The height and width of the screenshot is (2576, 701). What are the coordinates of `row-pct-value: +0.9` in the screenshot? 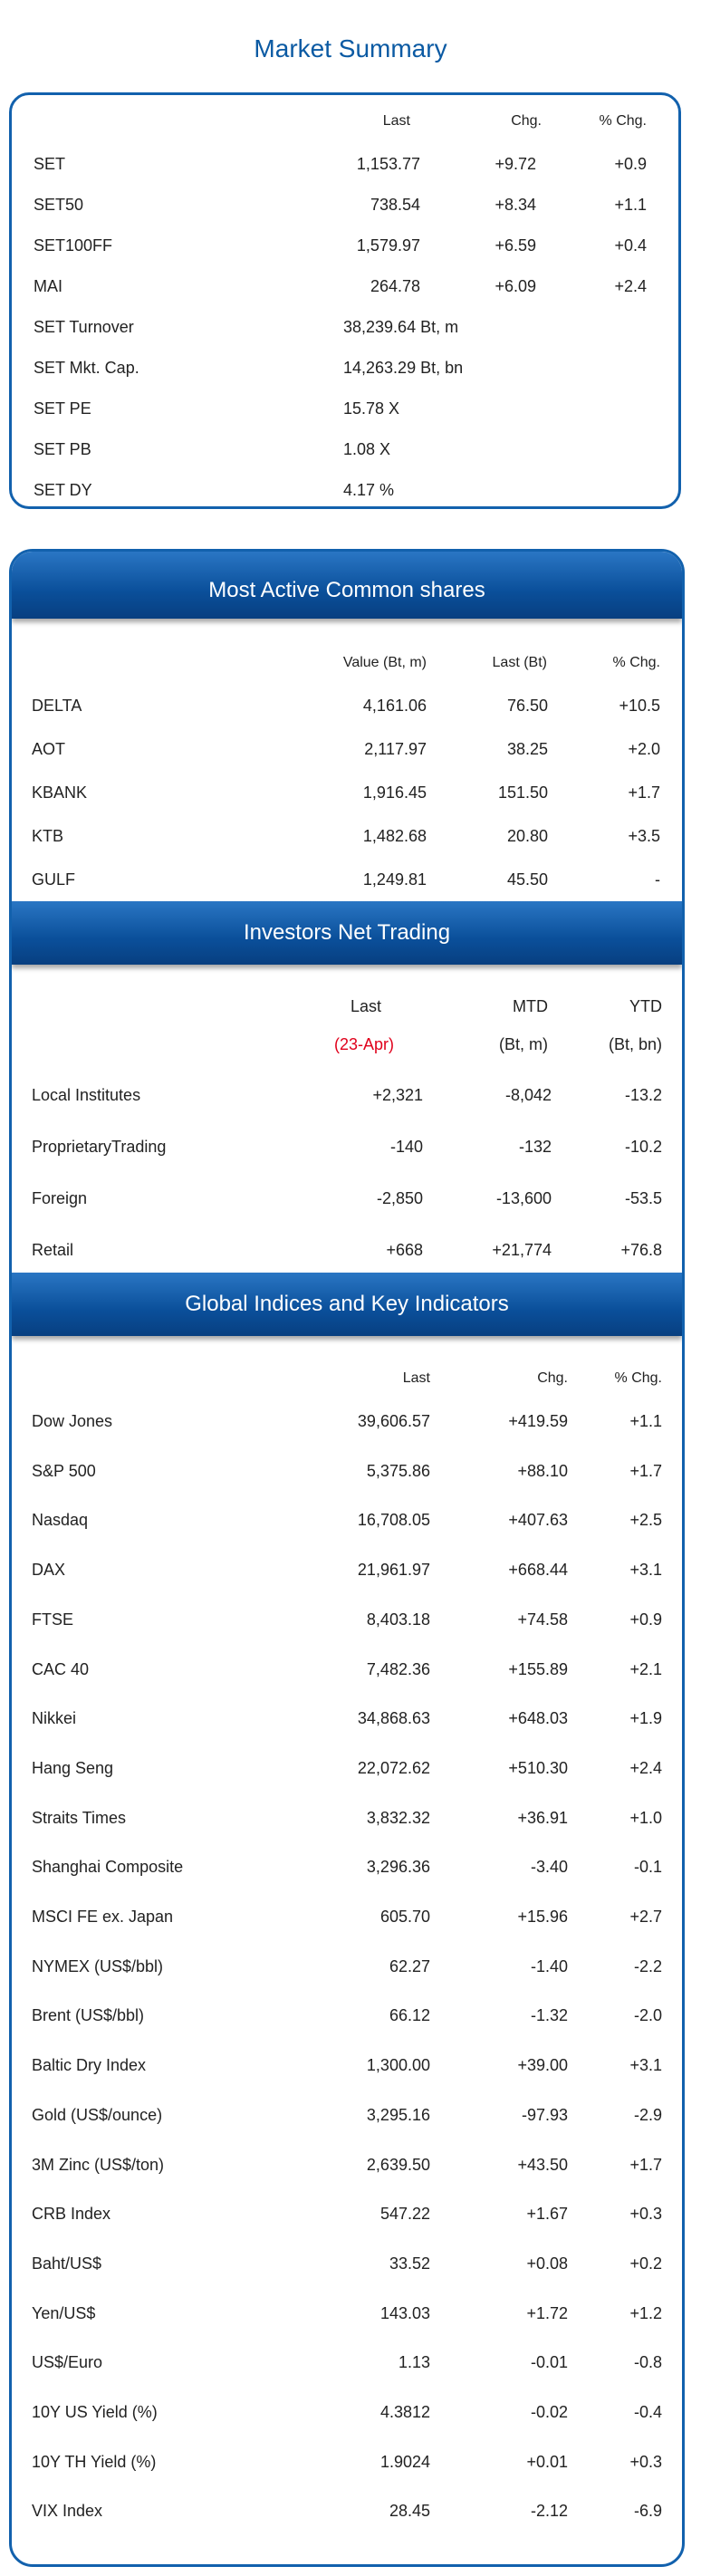 It's located at (645, 1619).